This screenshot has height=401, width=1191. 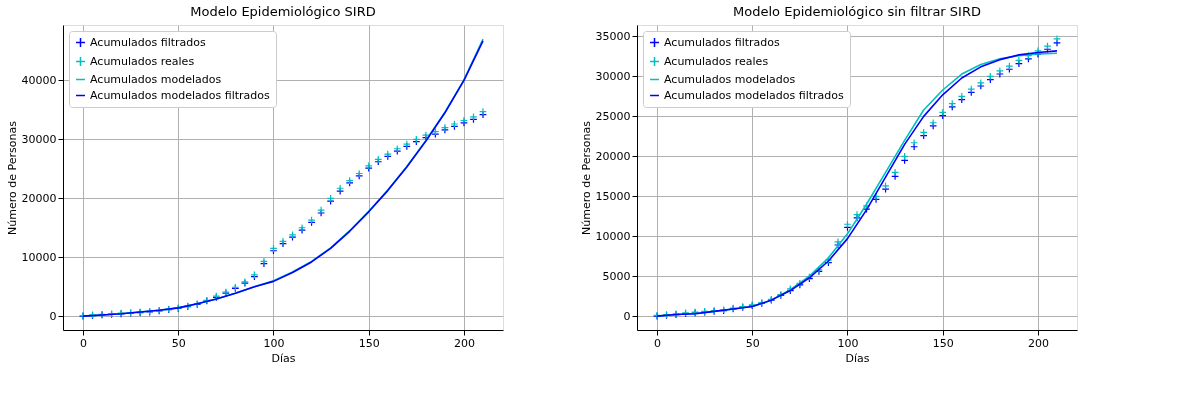 I want to click on y-tick-label: 5000, so click(x=616, y=276).